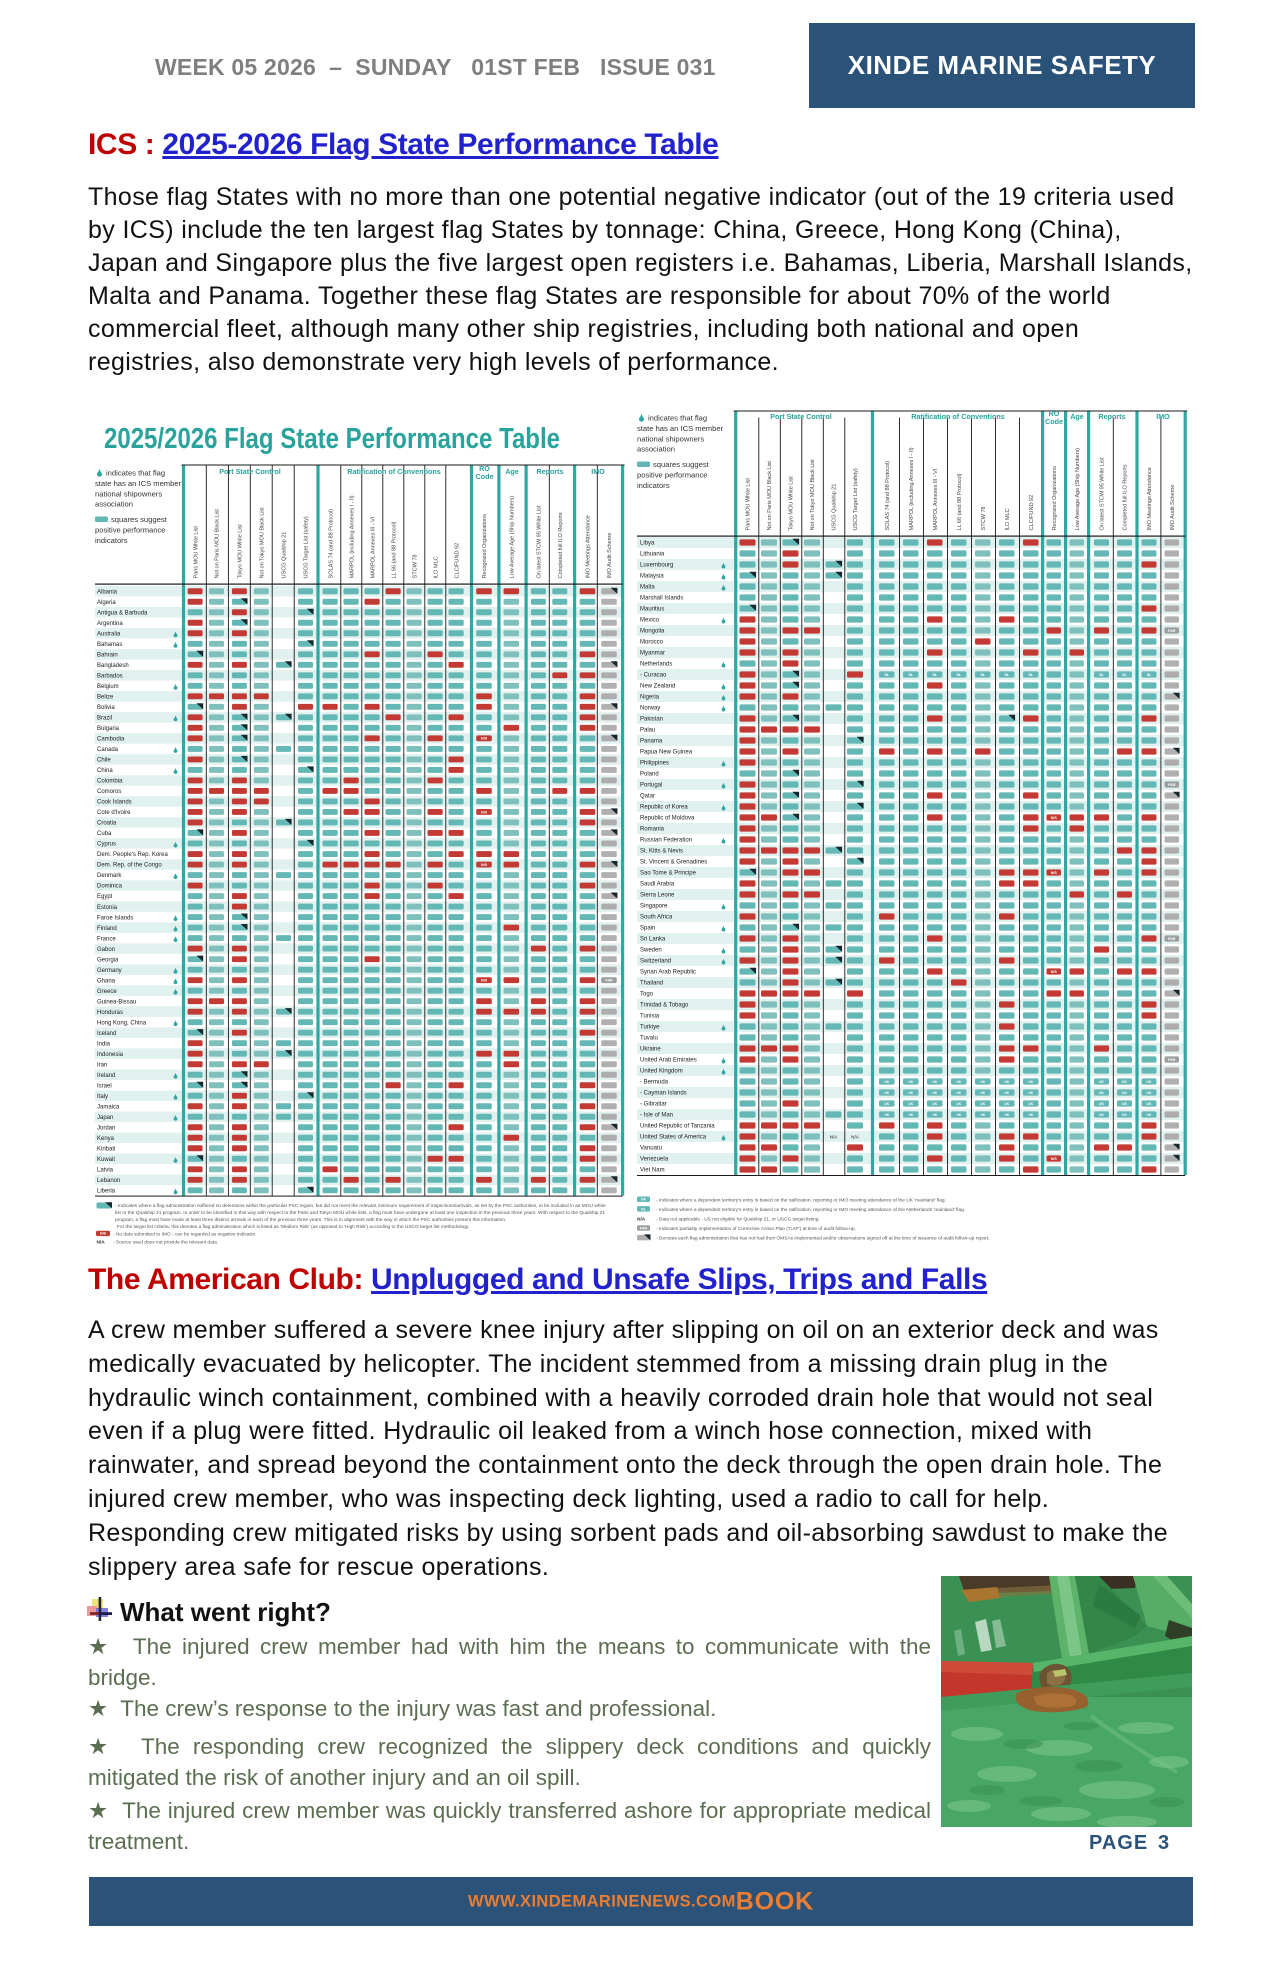  Describe the element at coordinates (668, 1061) in the screenshot. I see `svg-text: United Arab Emirates` at that location.